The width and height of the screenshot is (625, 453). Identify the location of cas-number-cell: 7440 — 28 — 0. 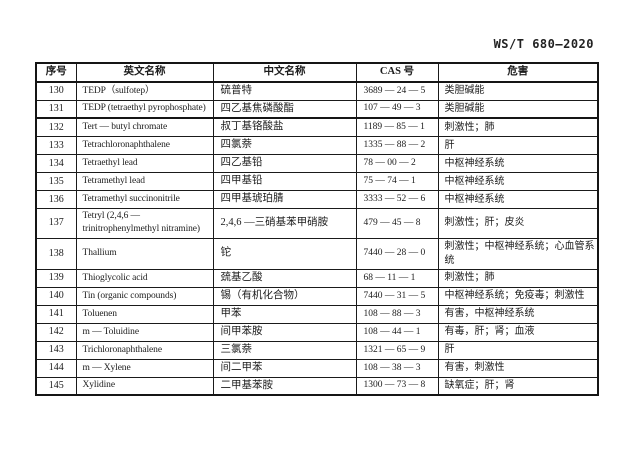
(397, 253).